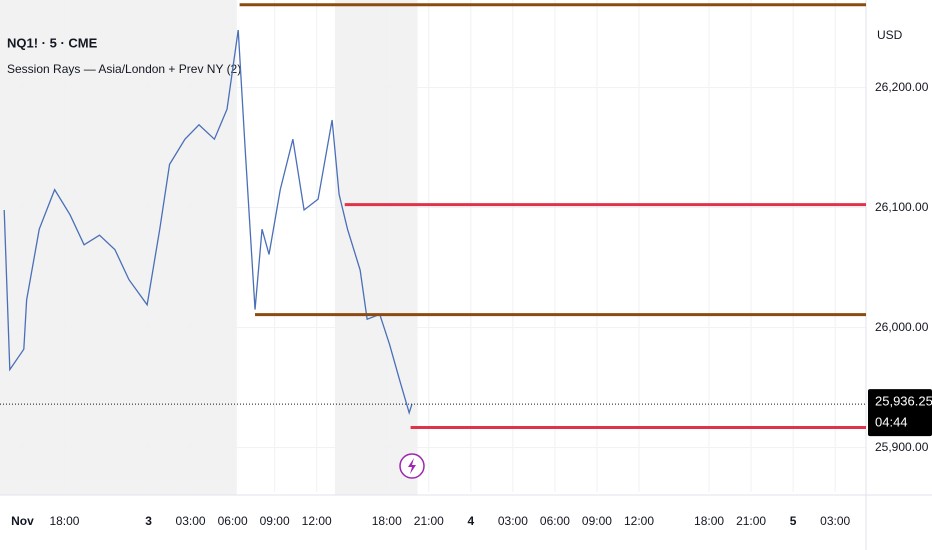 The width and height of the screenshot is (932, 550). I want to click on y-tick-label: 26,200.00, so click(902, 87).